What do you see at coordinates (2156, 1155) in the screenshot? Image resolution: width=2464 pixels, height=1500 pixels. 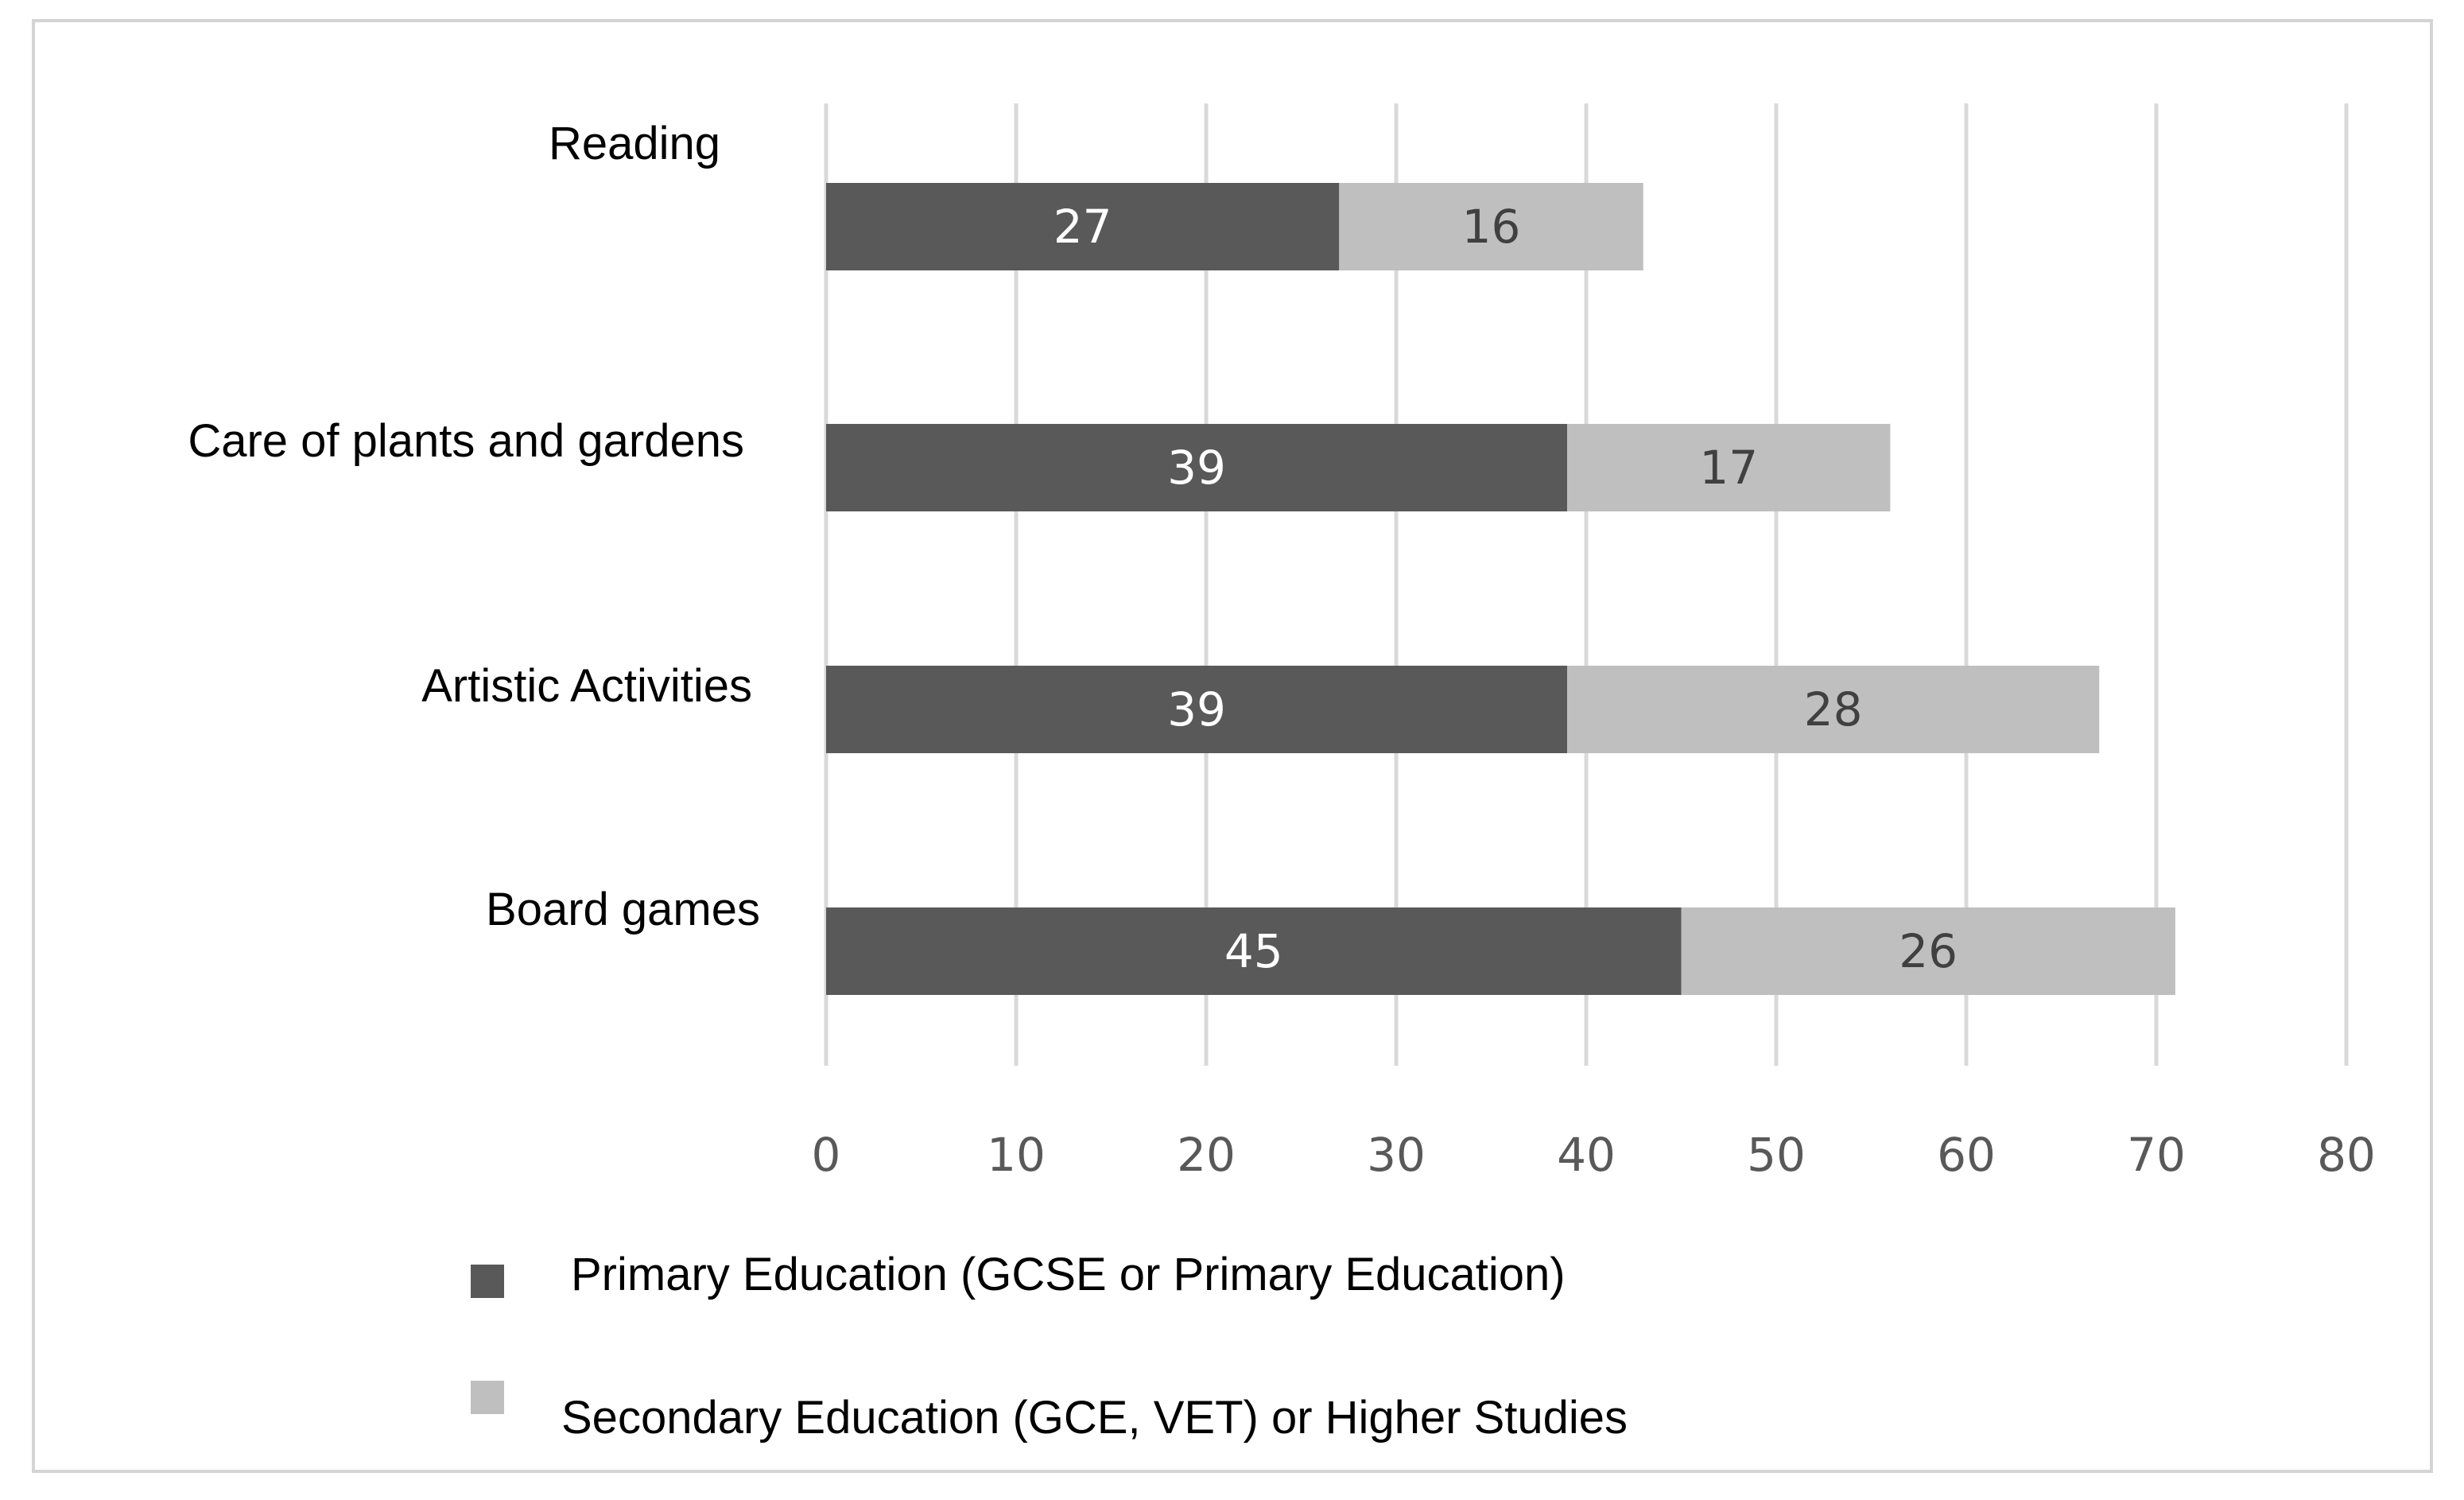 I see `x-tick-label: 70` at bounding box center [2156, 1155].